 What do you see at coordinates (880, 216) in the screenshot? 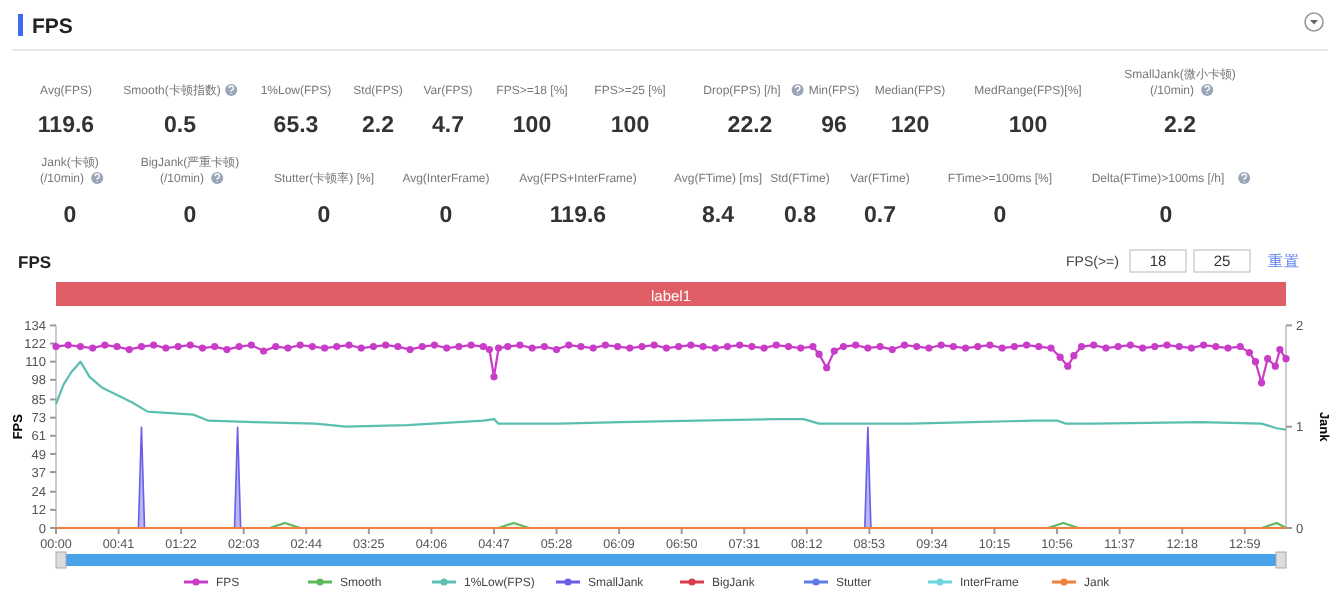
I see `data-label: 0.7` at bounding box center [880, 216].